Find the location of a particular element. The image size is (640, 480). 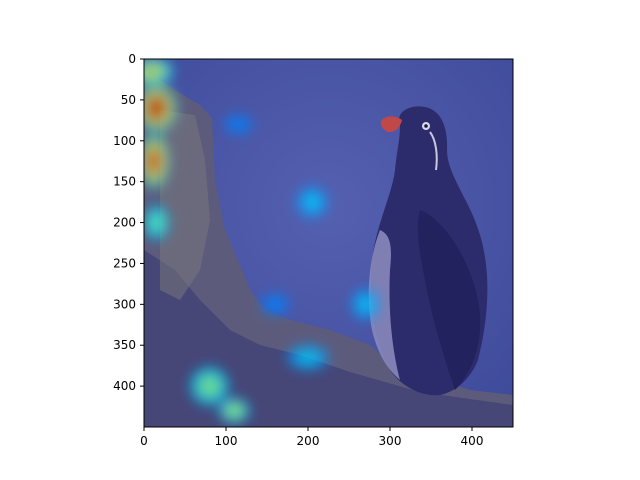

bird-bill is located at coordinates (391, 124).